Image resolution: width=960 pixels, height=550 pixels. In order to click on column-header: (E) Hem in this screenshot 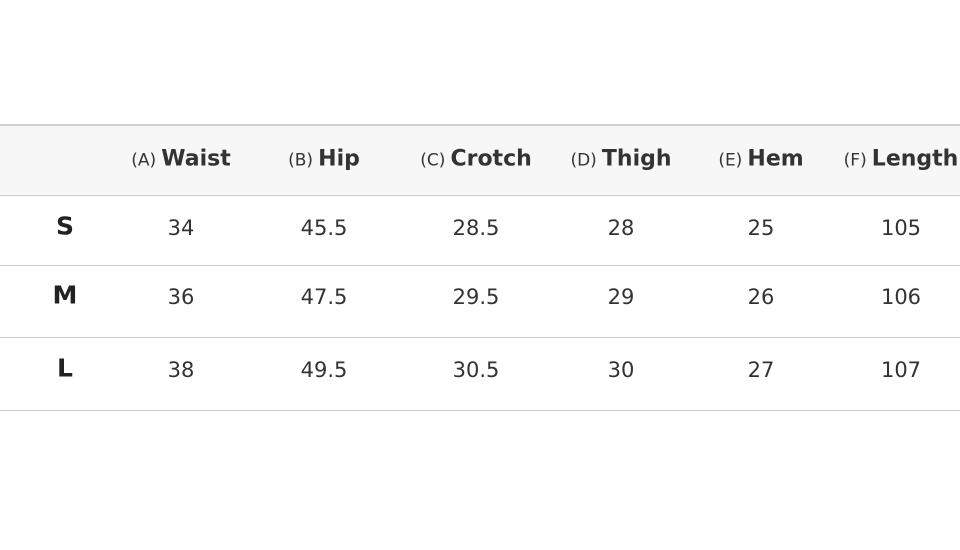, I will do `click(760, 159)`.